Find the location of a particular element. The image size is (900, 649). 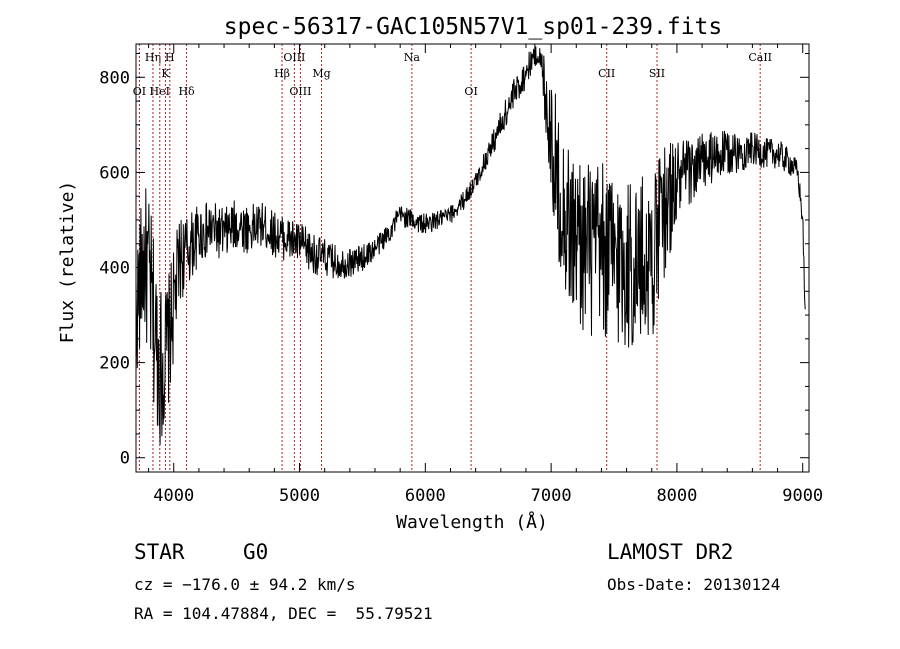

x-tick-label-9000: 9000 is located at coordinates (802, 496).